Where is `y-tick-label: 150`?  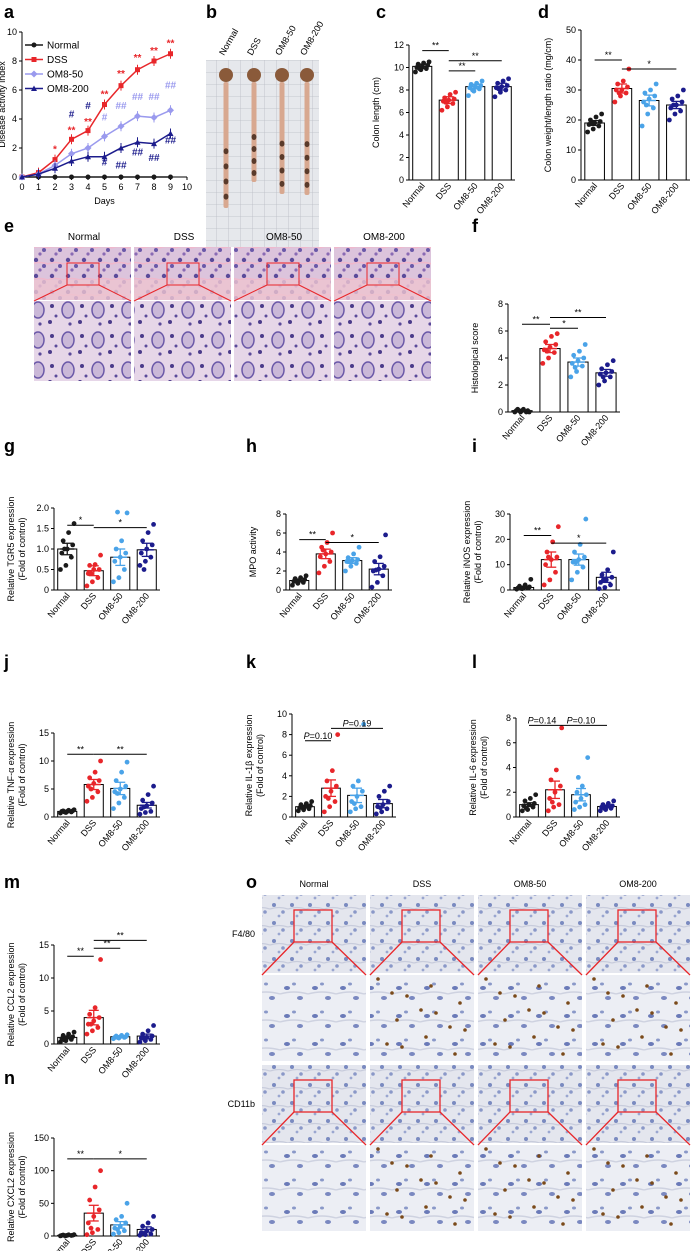 y-tick-label: 150 is located at coordinates (41, 1138).